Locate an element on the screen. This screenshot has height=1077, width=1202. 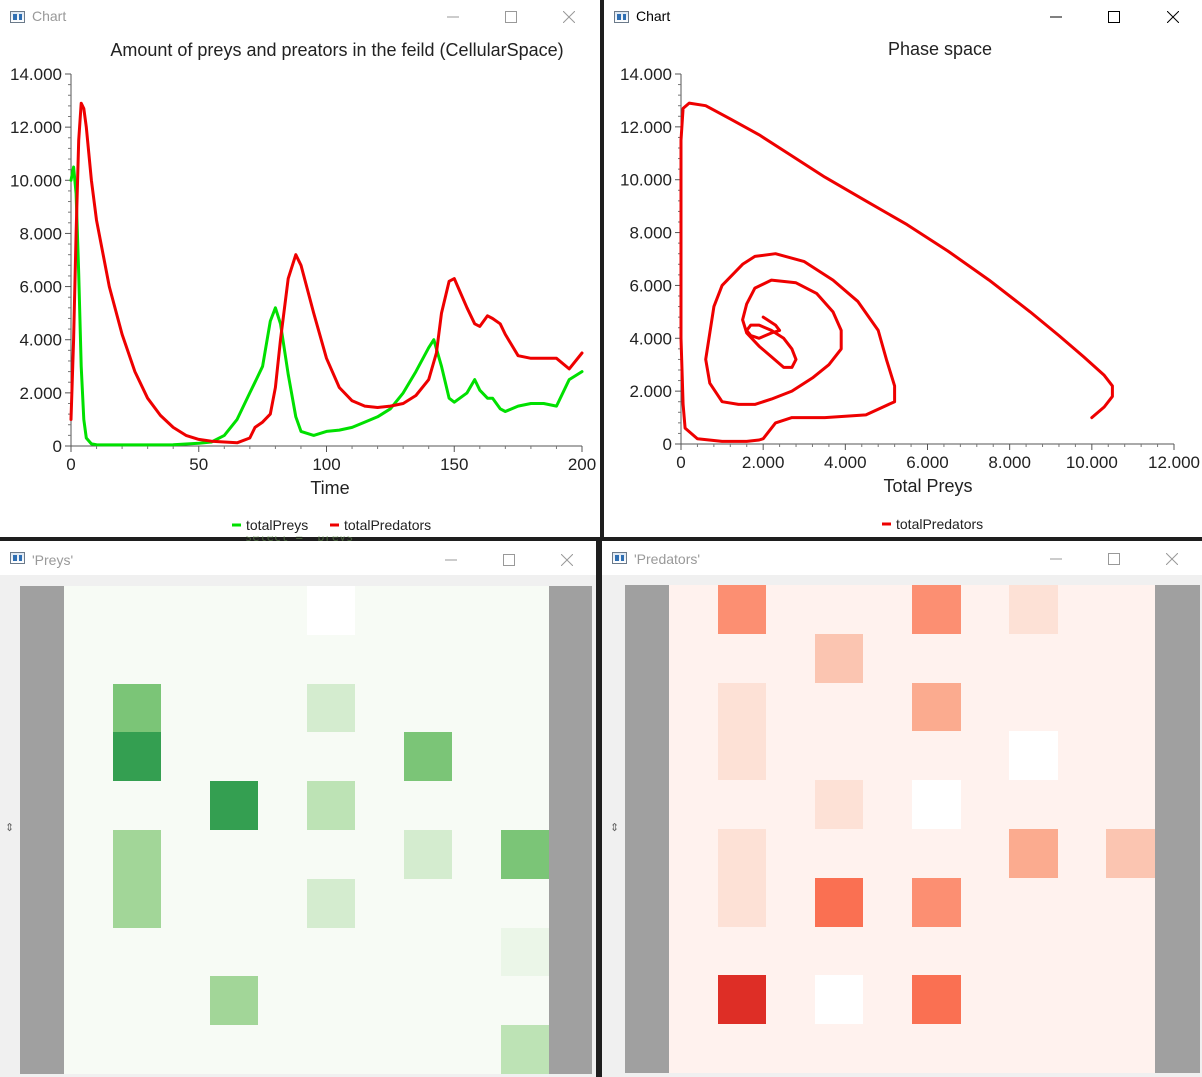
y-tick-label: 10.000 is located at coordinates (36, 180).